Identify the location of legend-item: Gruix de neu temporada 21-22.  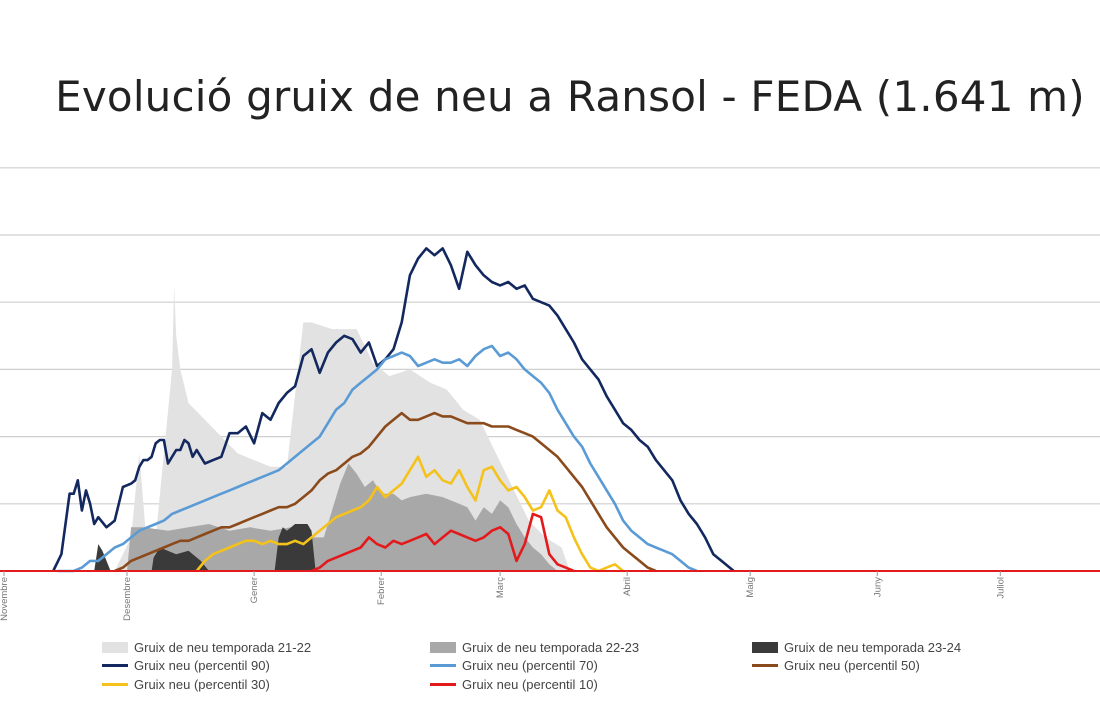
(206, 647).